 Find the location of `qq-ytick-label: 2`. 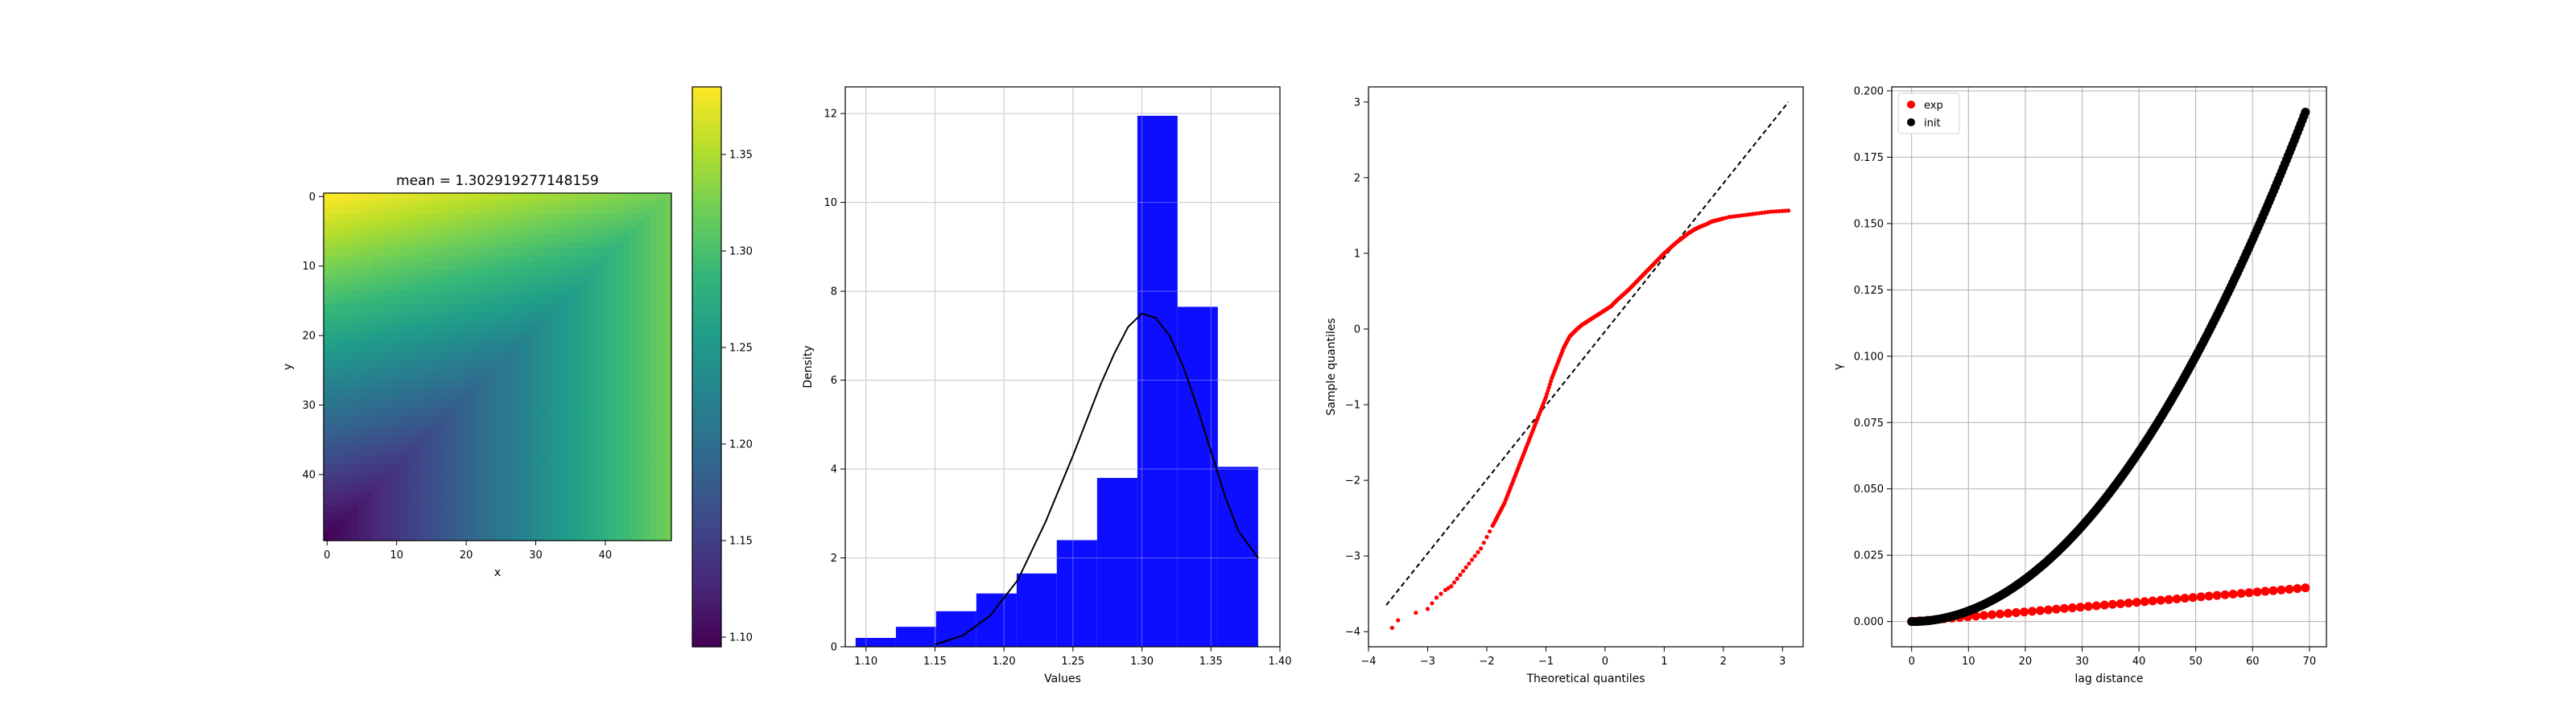

qq-ytick-label: 2 is located at coordinates (1357, 178).